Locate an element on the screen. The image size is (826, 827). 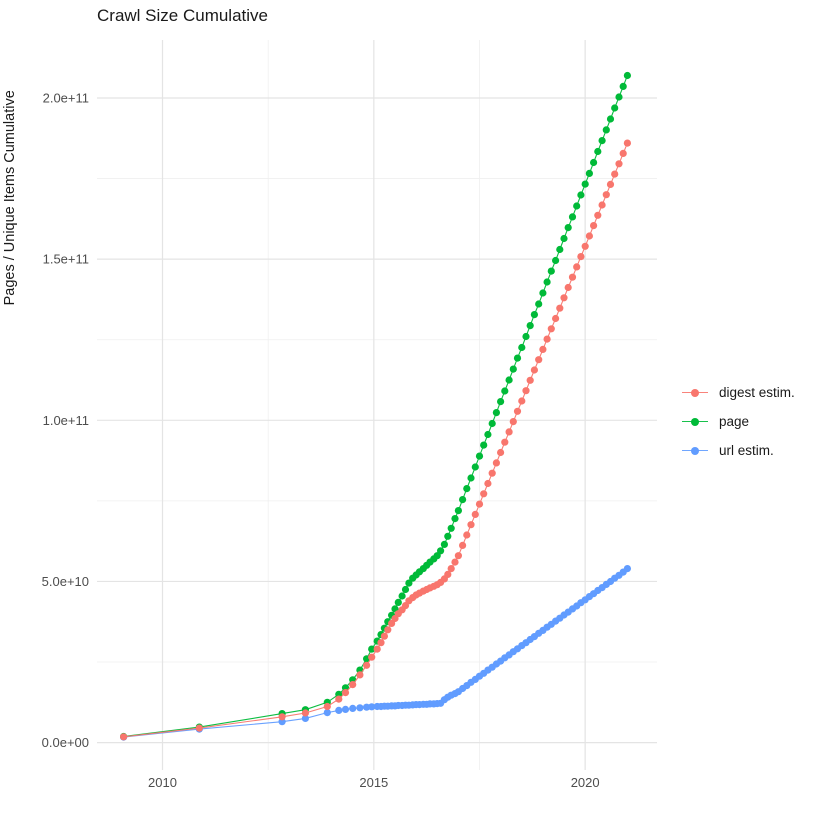
y-tick-label: 1.0e+11 is located at coordinates (66, 420).